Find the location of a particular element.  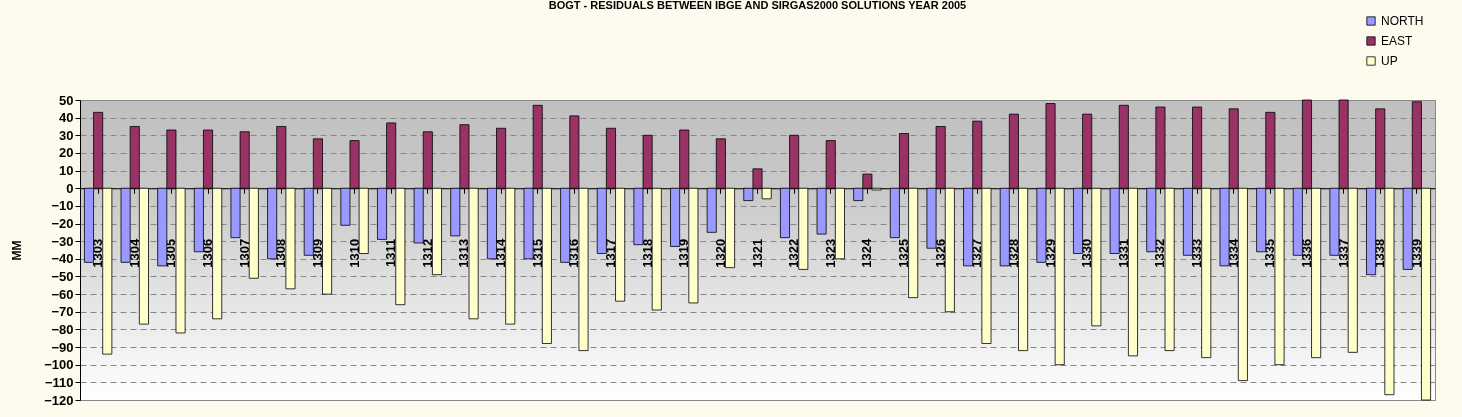

y-tick-label: −120 is located at coordinates (59, 400).